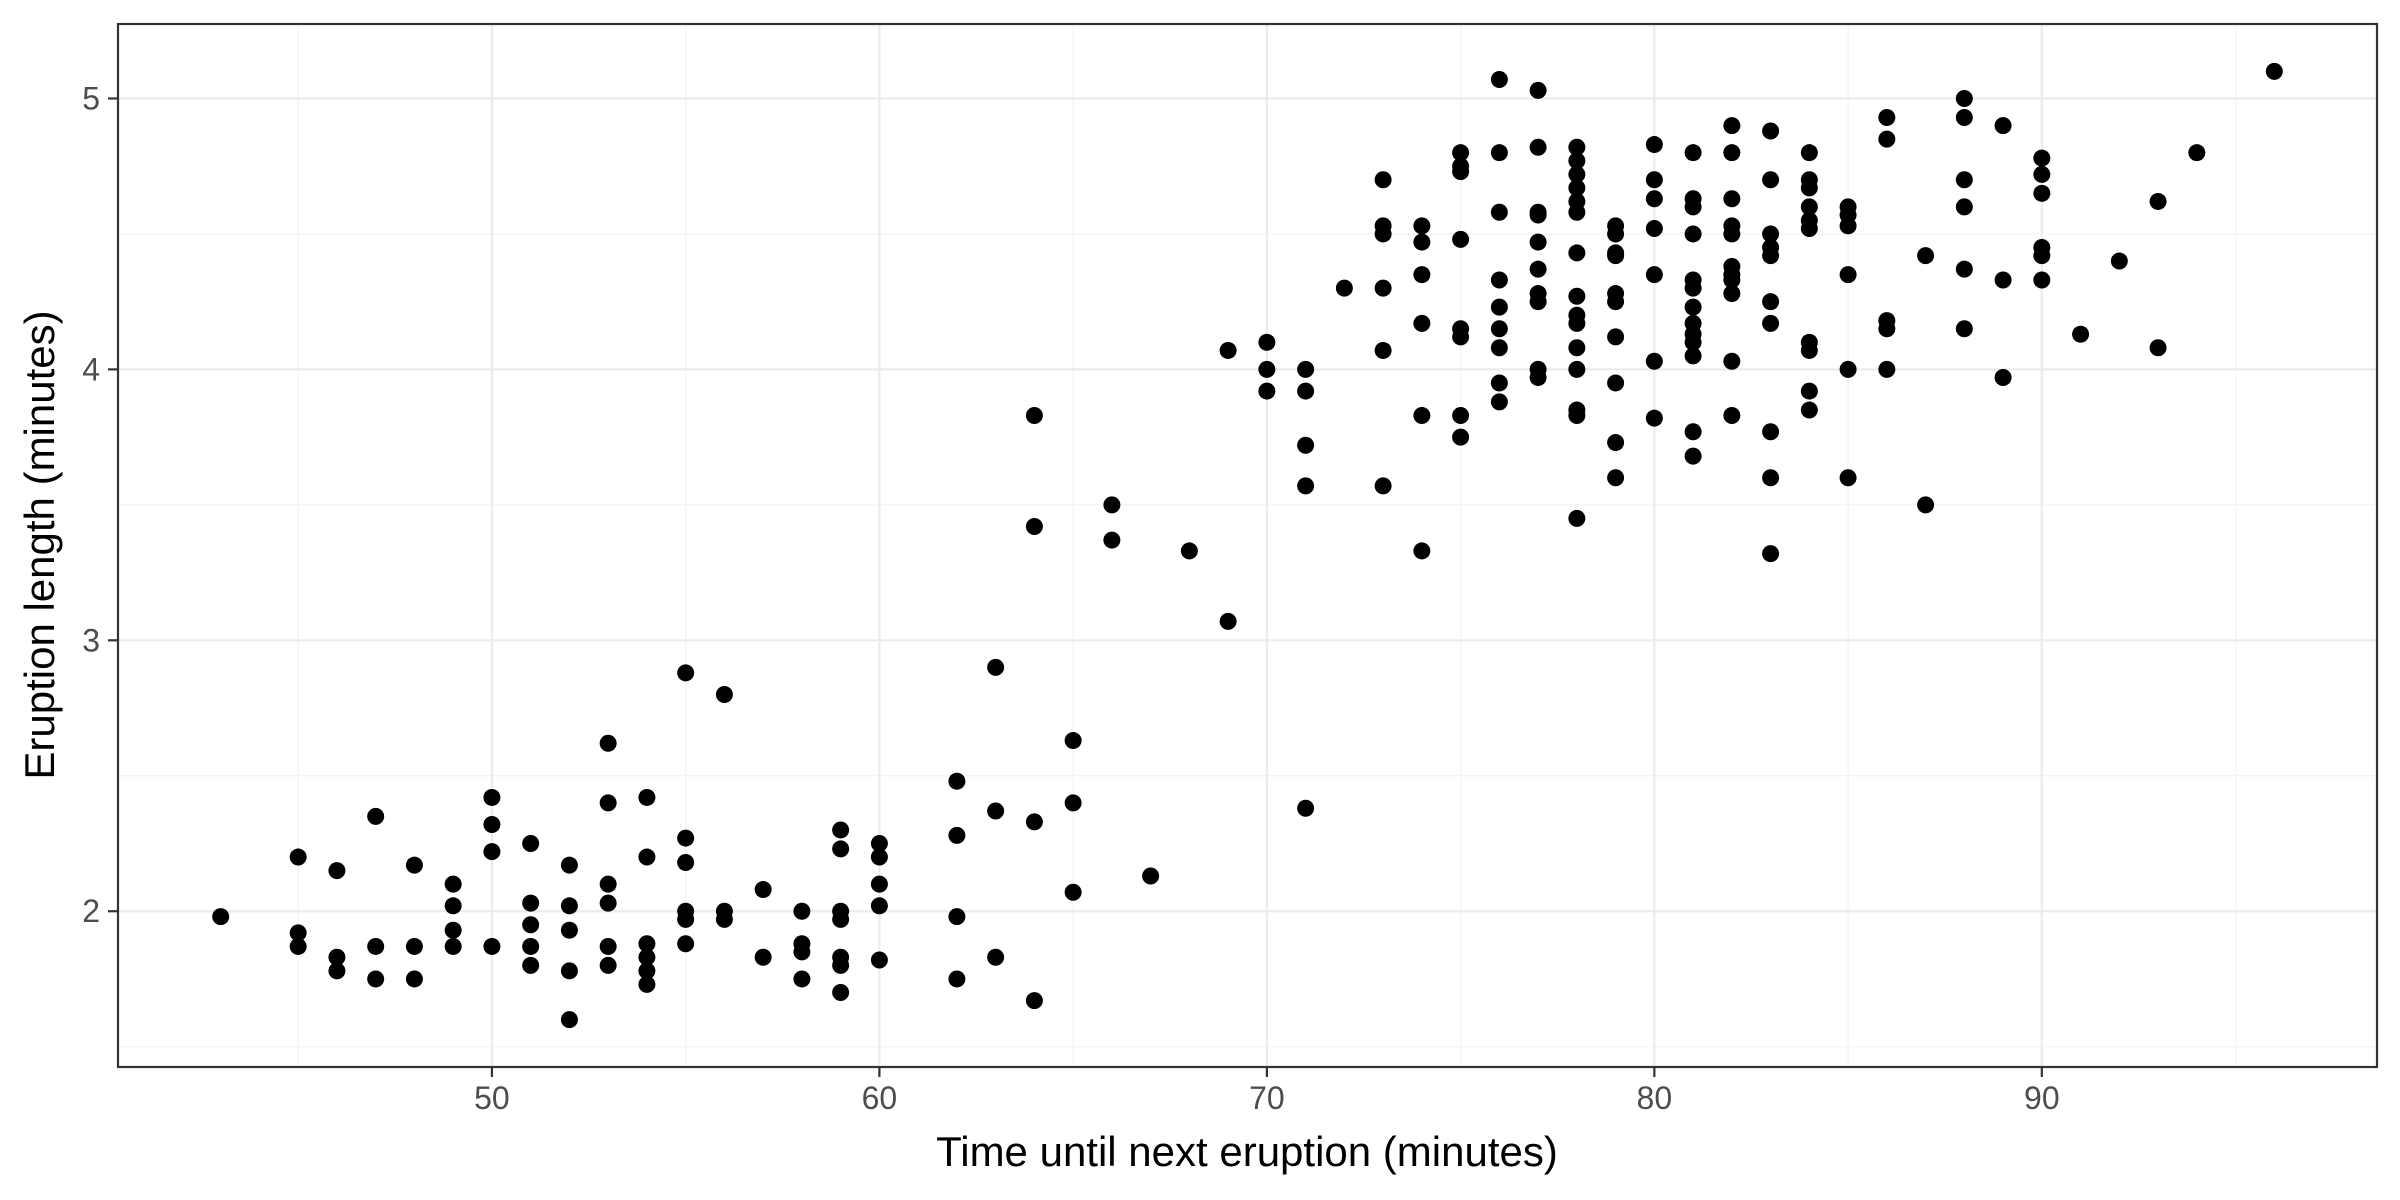 The height and width of the screenshot is (1200, 2400). What do you see at coordinates (1267, 1098) in the screenshot?
I see `x-tick-label: 70` at bounding box center [1267, 1098].